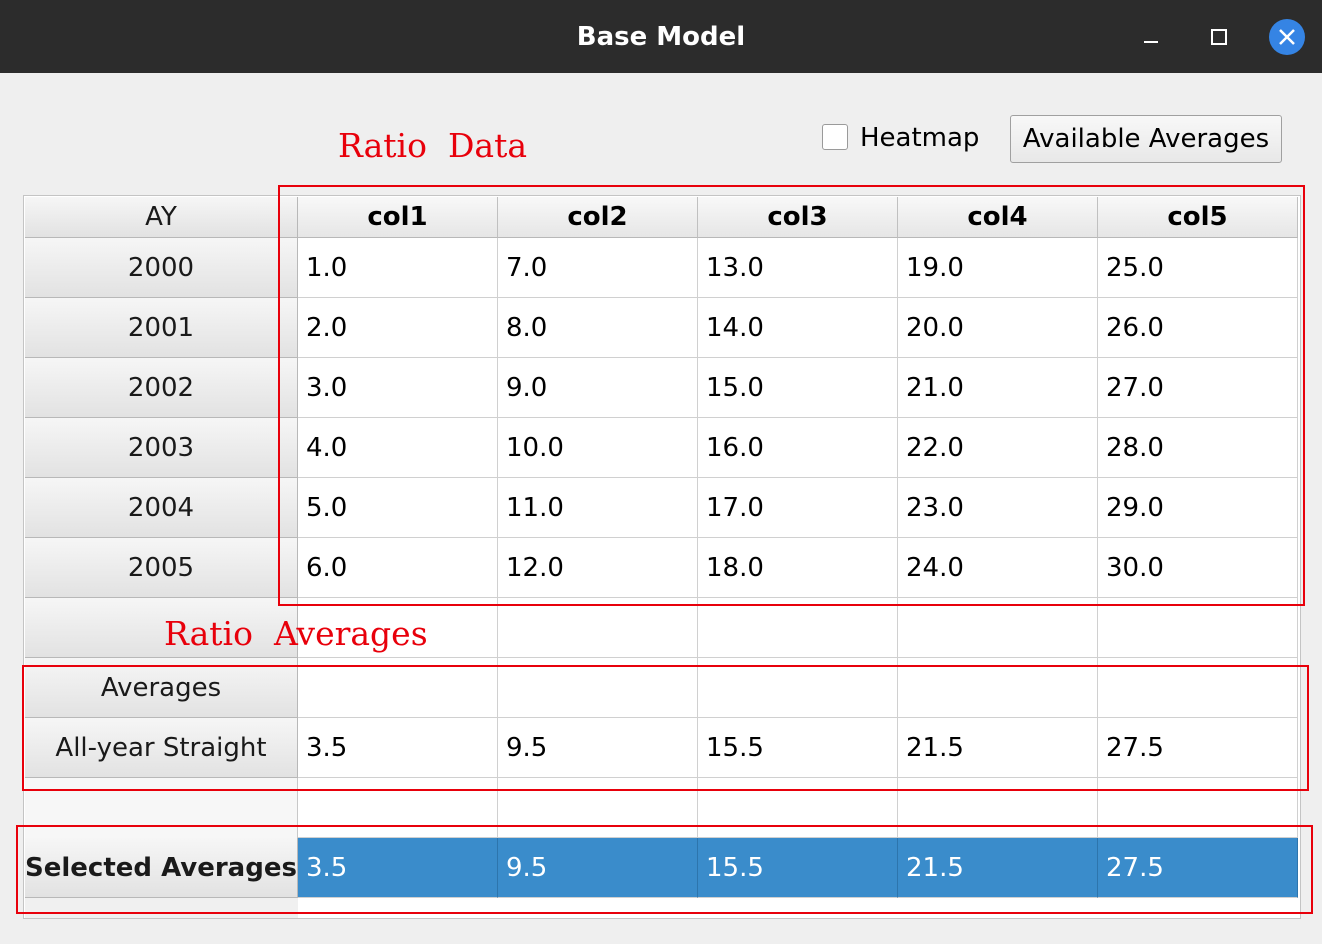 The width and height of the screenshot is (1322, 944). What do you see at coordinates (798, 388) in the screenshot?
I see `table-cell: 15.0` at bounding box center [798, 388].